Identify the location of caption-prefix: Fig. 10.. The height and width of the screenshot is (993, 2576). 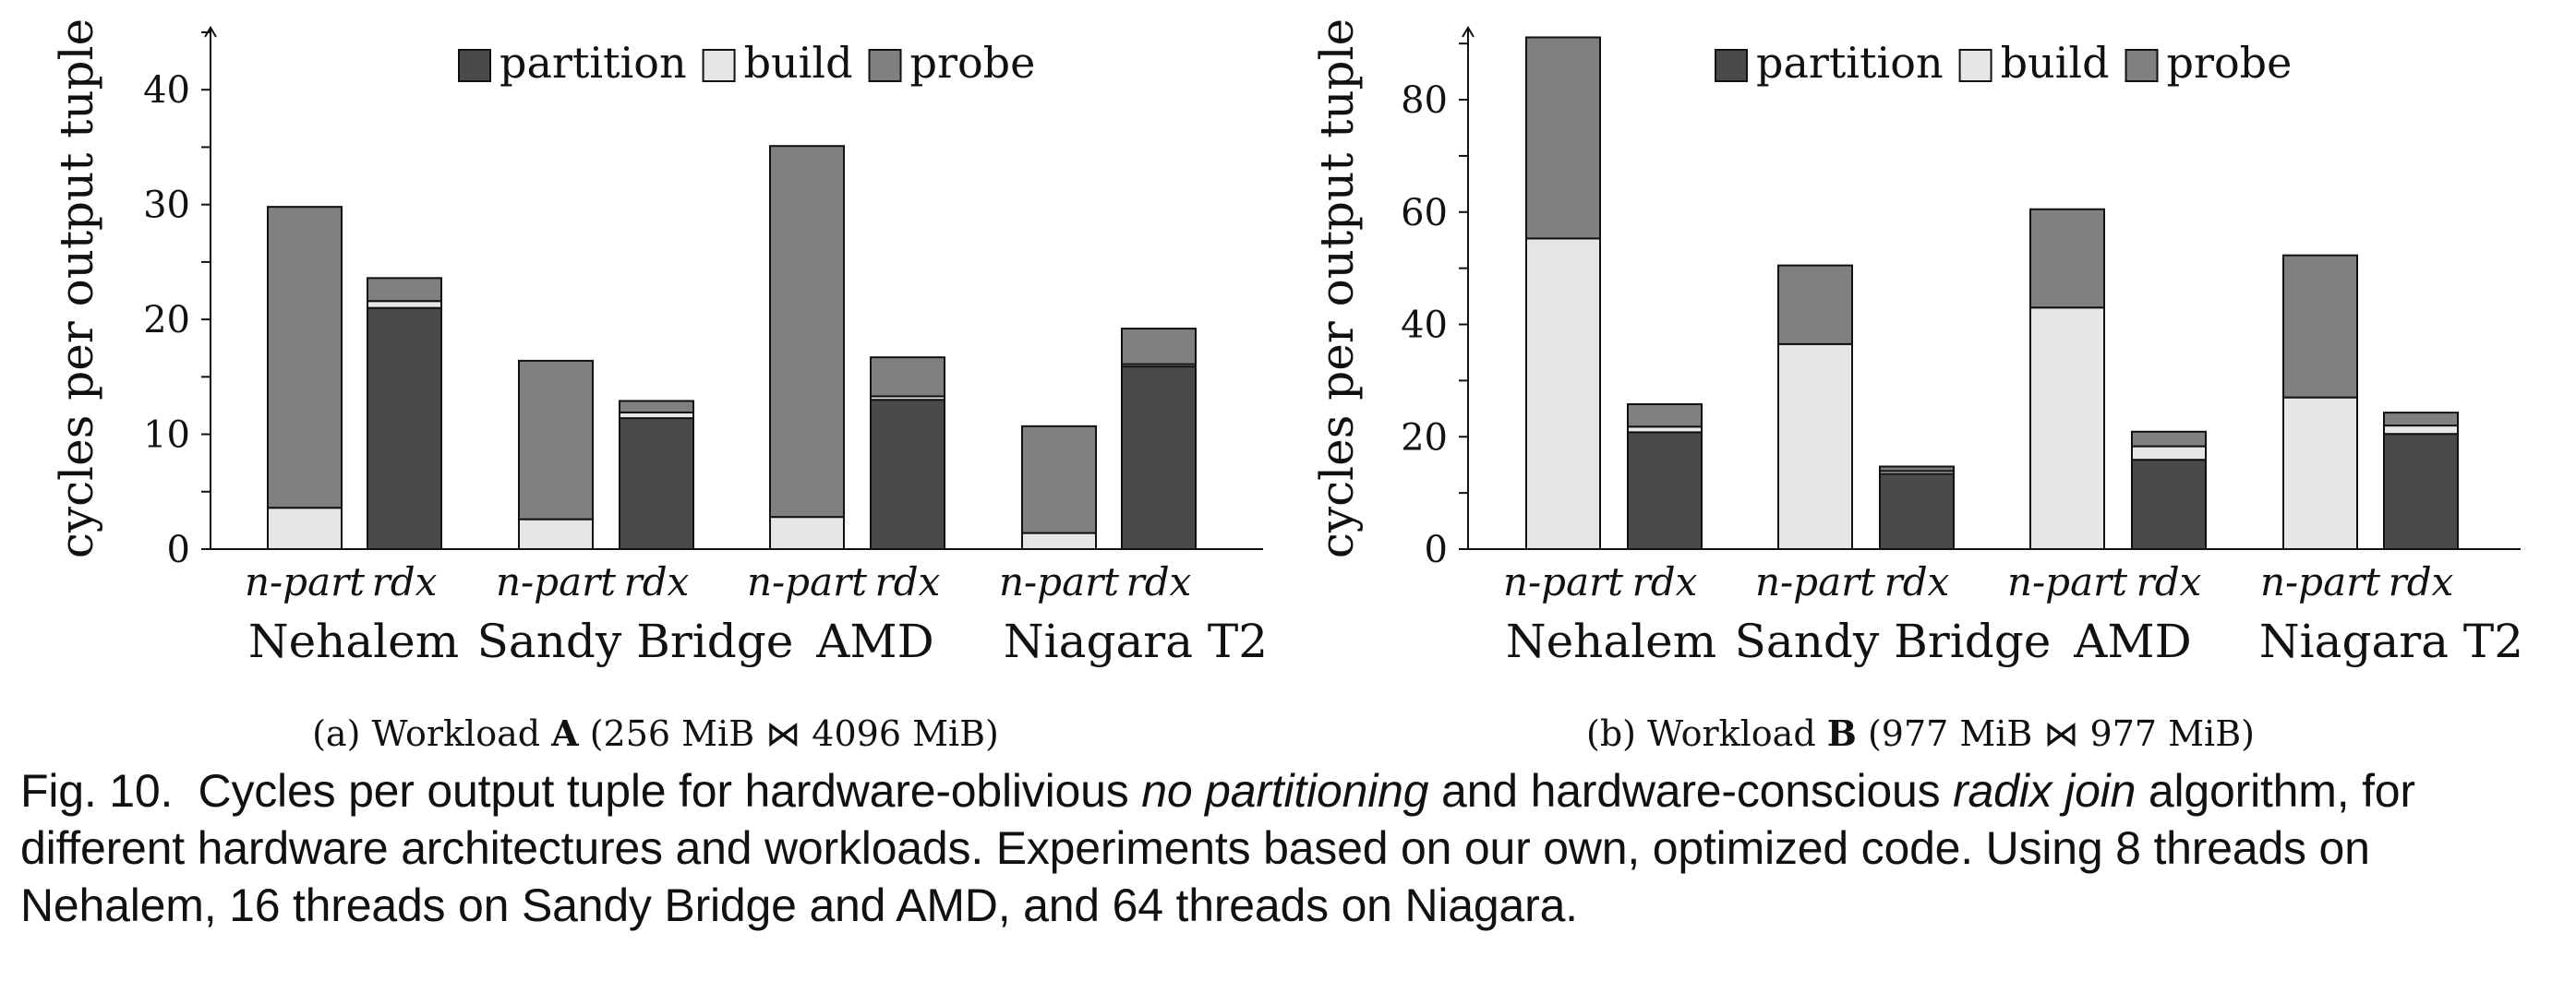
(97, 791).